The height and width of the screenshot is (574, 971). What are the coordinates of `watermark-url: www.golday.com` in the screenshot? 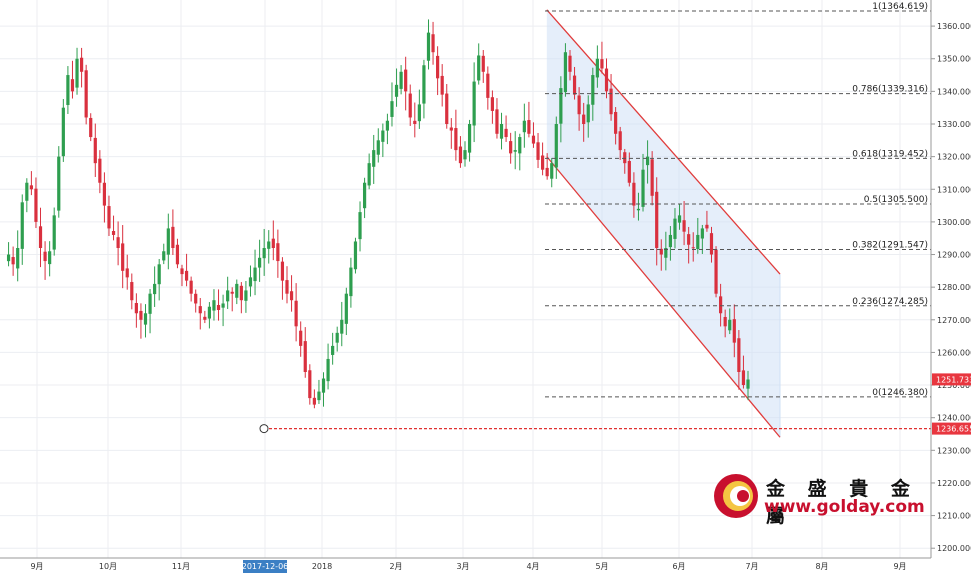 It's located at (844, 507).